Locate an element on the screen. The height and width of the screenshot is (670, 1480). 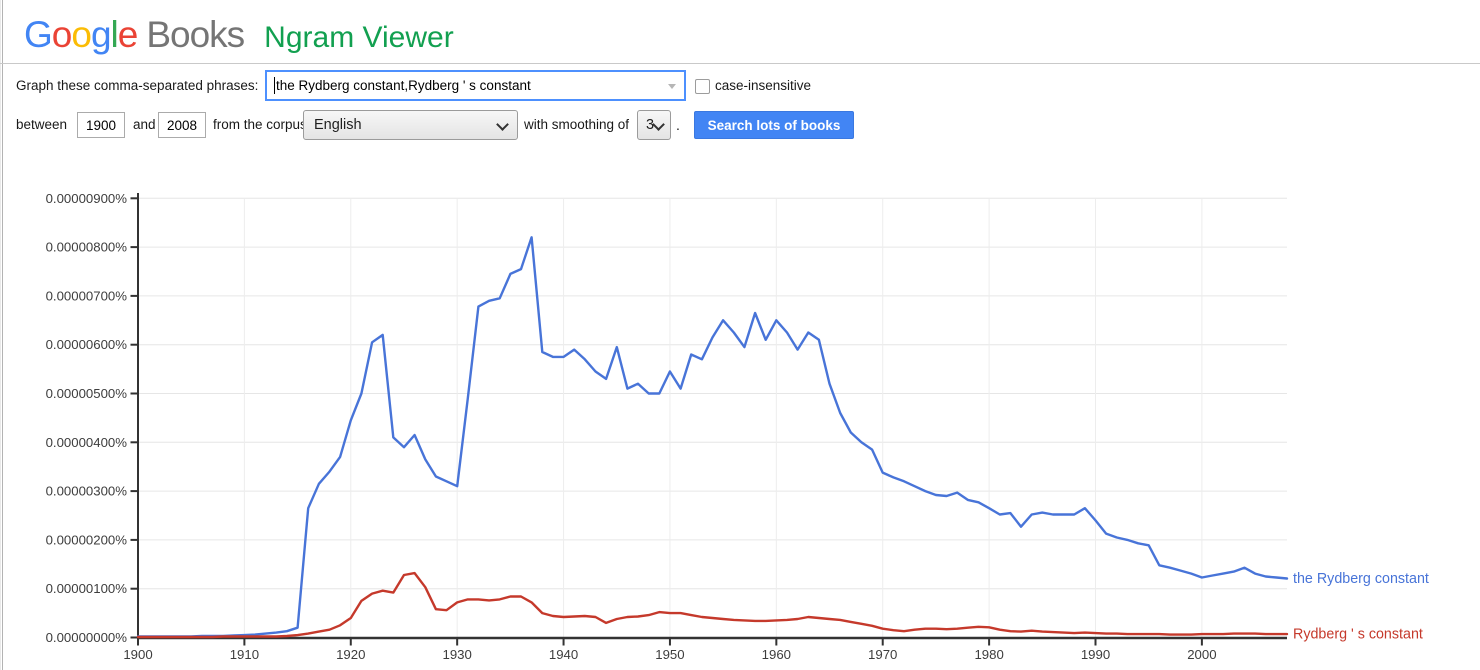
x-tick-label: 1930 is located at coordinates (456, 654).